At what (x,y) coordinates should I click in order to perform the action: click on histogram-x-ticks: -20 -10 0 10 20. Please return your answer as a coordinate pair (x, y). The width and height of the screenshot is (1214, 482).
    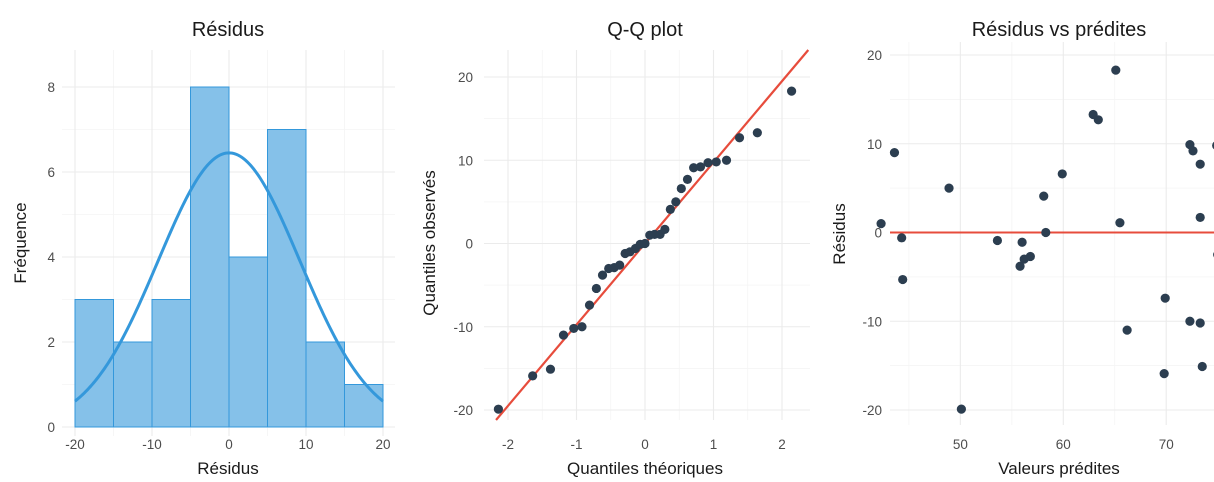
    Looking at the image, I should click on (227, 444).